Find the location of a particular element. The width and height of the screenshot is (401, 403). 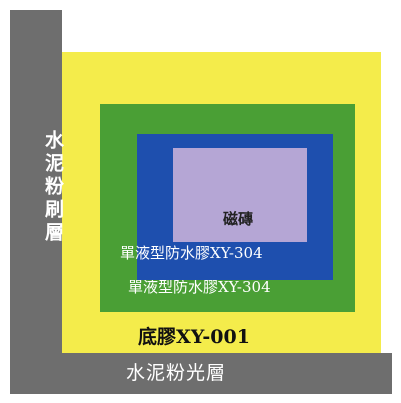

primer-layer-label: 底膠XY-001 is located at coordinates (194, 337).